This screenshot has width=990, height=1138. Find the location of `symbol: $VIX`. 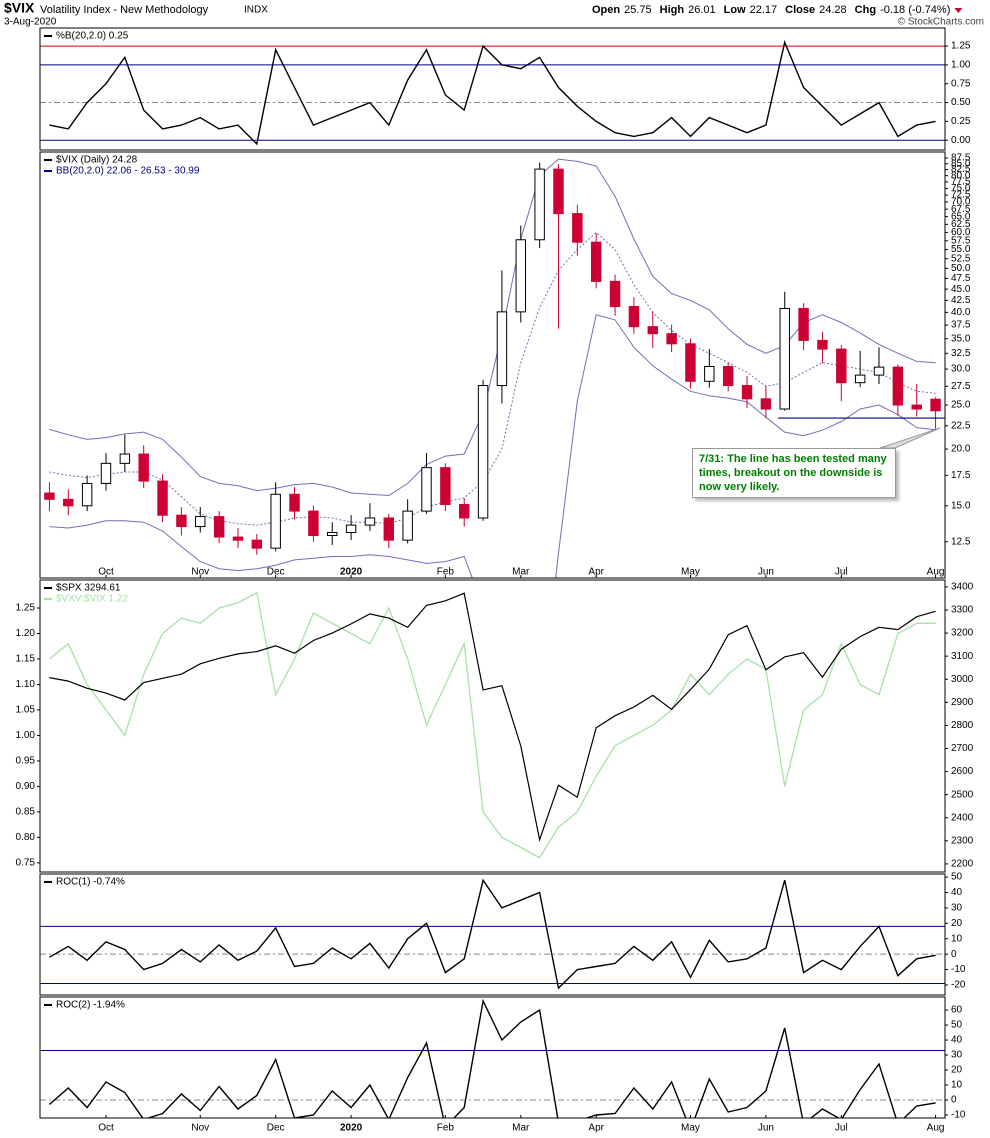

symbol: $VIX is located at coordinates (19, 8).